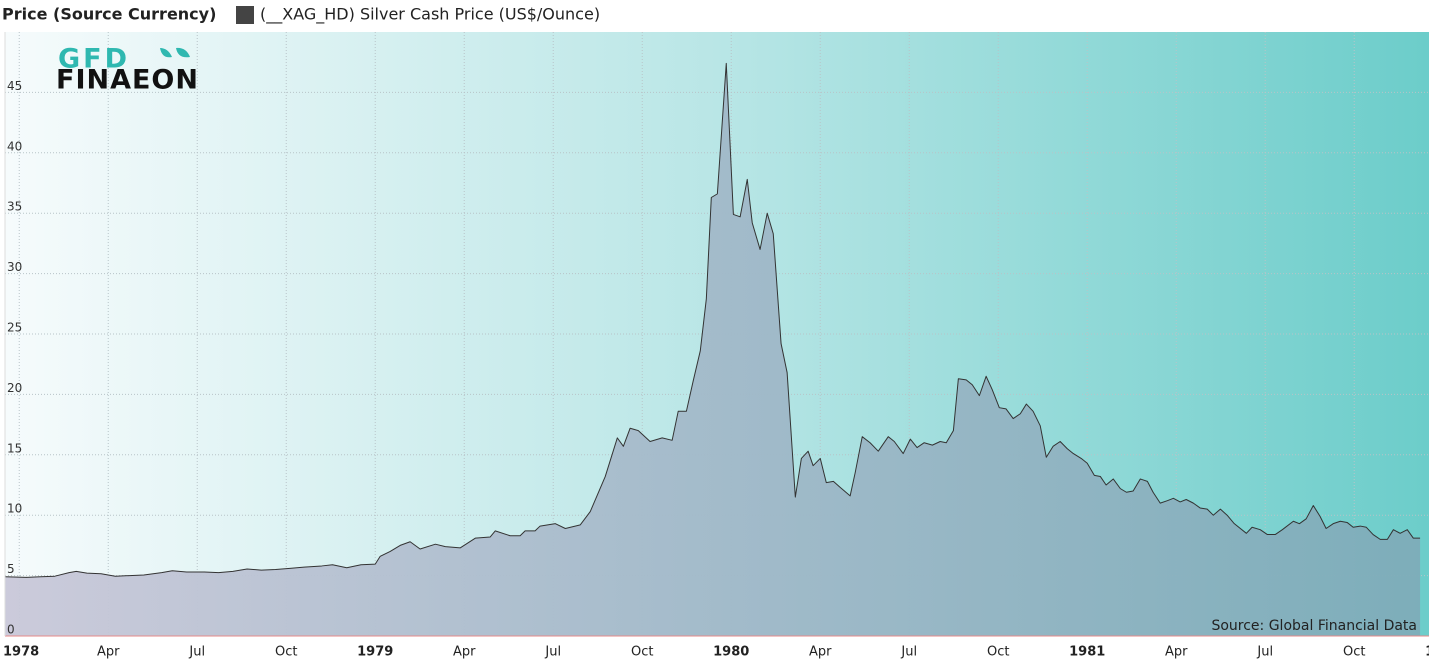  What do you see at coordinates (245, 15) in the screenshot?
I see `legend-swatch` at bounding box center [245, 15].